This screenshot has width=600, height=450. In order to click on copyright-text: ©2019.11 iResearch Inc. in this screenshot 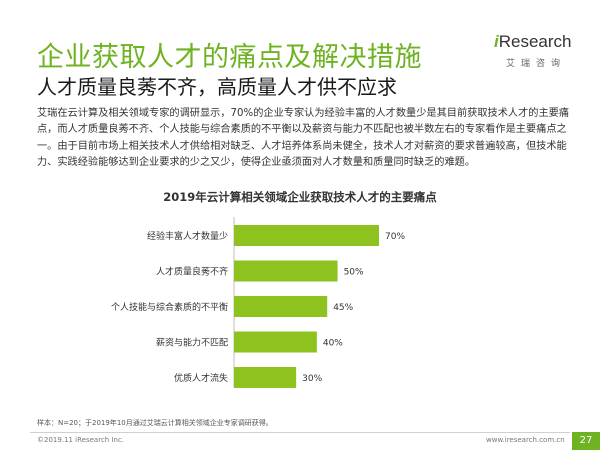, I will do `click(81, 440)`.